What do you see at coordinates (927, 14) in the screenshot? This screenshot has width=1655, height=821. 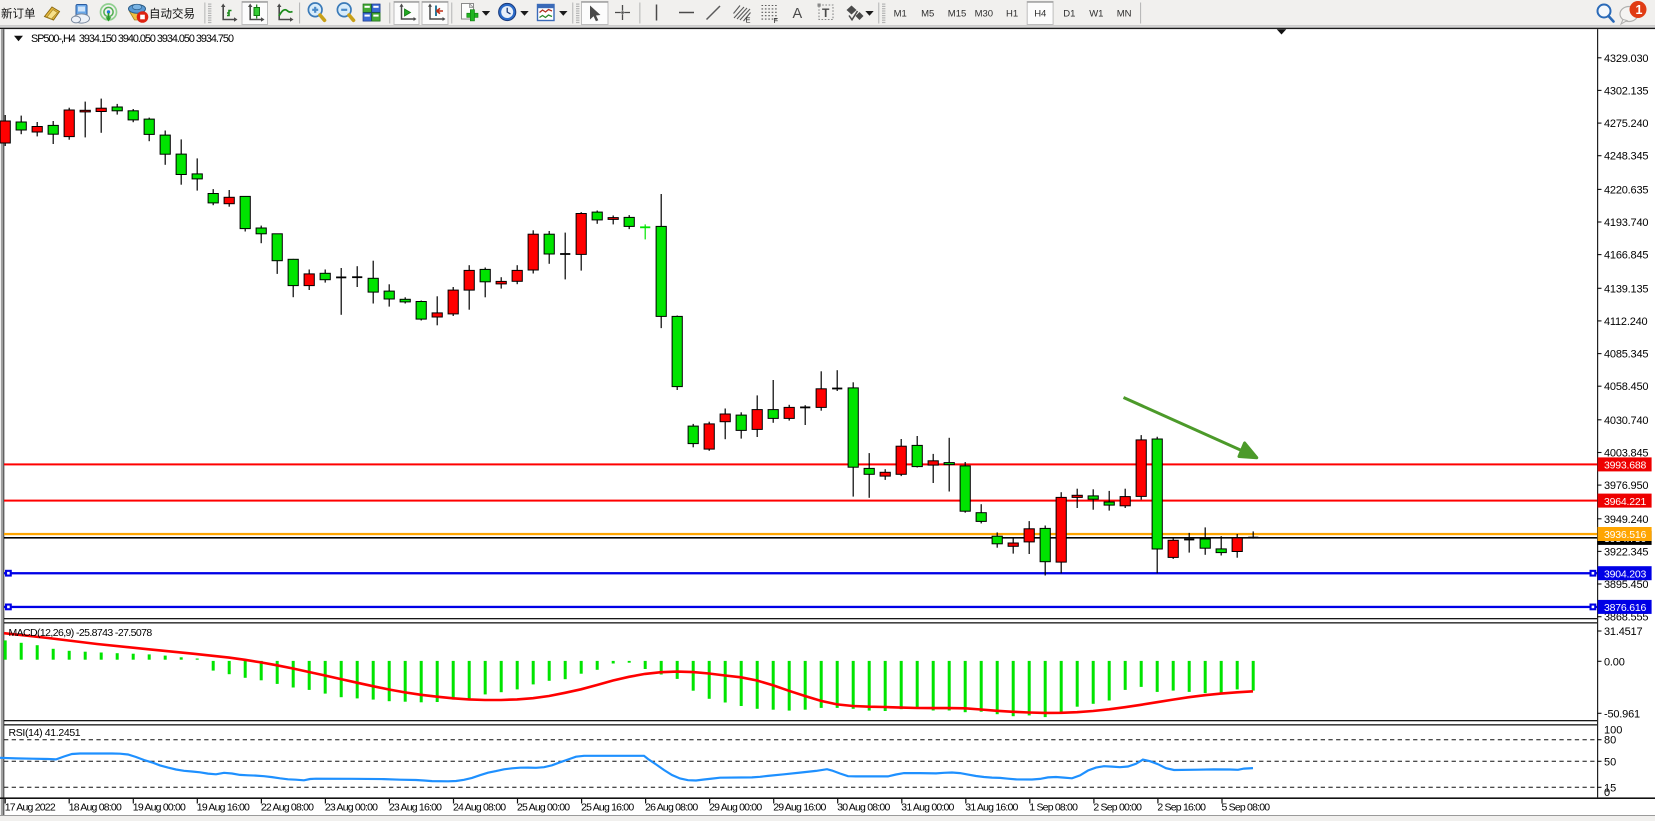 I see `svg-text: M5` at bounding box center [927, 14].